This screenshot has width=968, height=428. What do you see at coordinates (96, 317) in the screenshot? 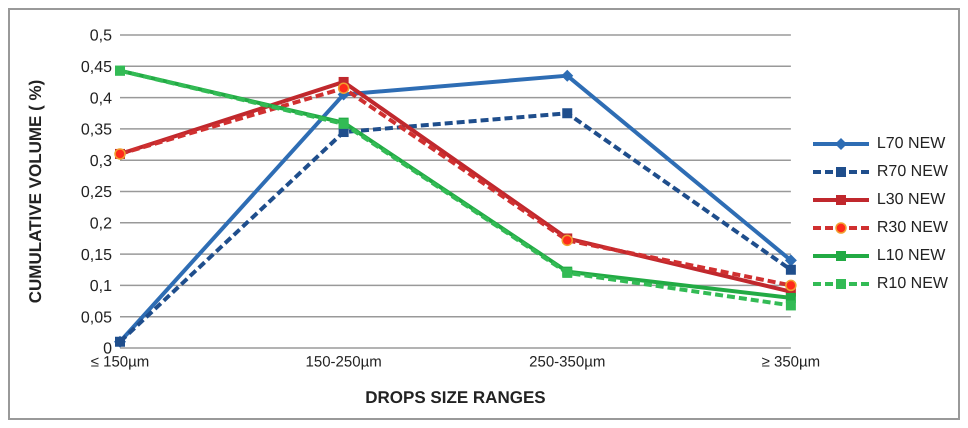
I see `y-tick-label: 0,05` at bounding box center [96, 317].